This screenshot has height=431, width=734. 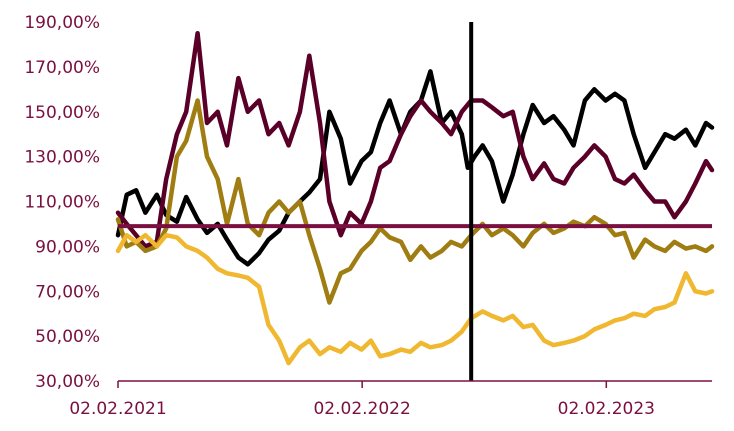 I want to click on y-tick-label: 110,00%, so click(x=62, y=203).